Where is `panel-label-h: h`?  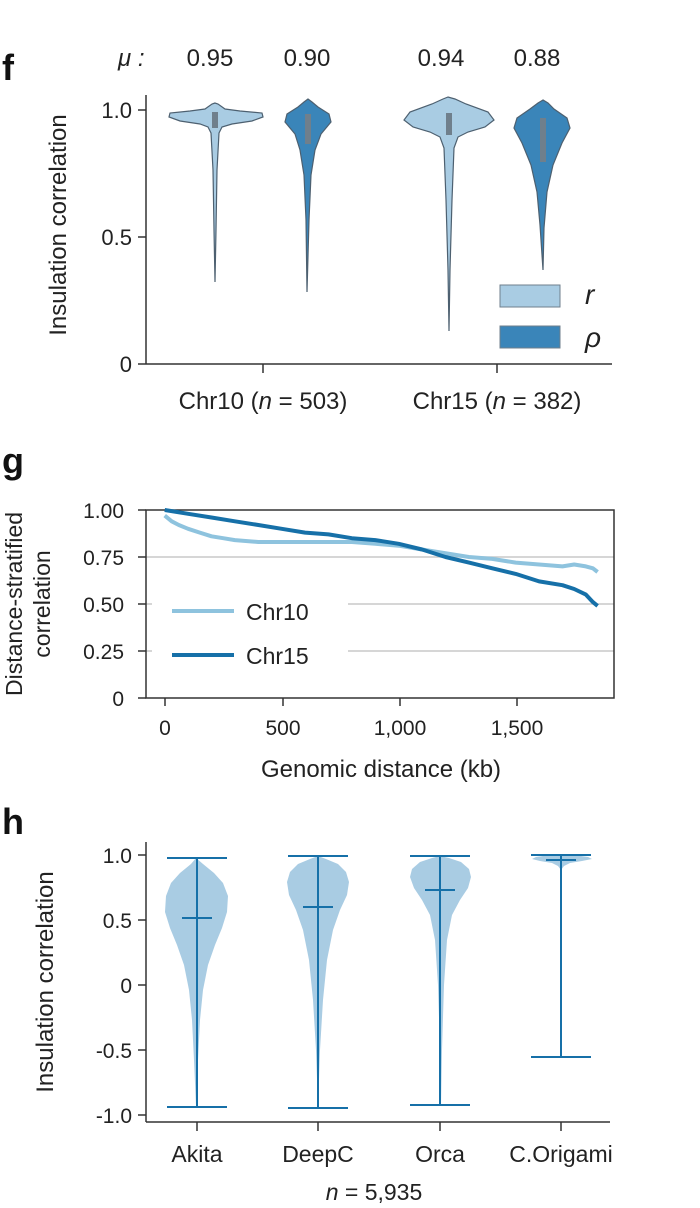
panel-label-h: h is located at coordinates (13, 821).